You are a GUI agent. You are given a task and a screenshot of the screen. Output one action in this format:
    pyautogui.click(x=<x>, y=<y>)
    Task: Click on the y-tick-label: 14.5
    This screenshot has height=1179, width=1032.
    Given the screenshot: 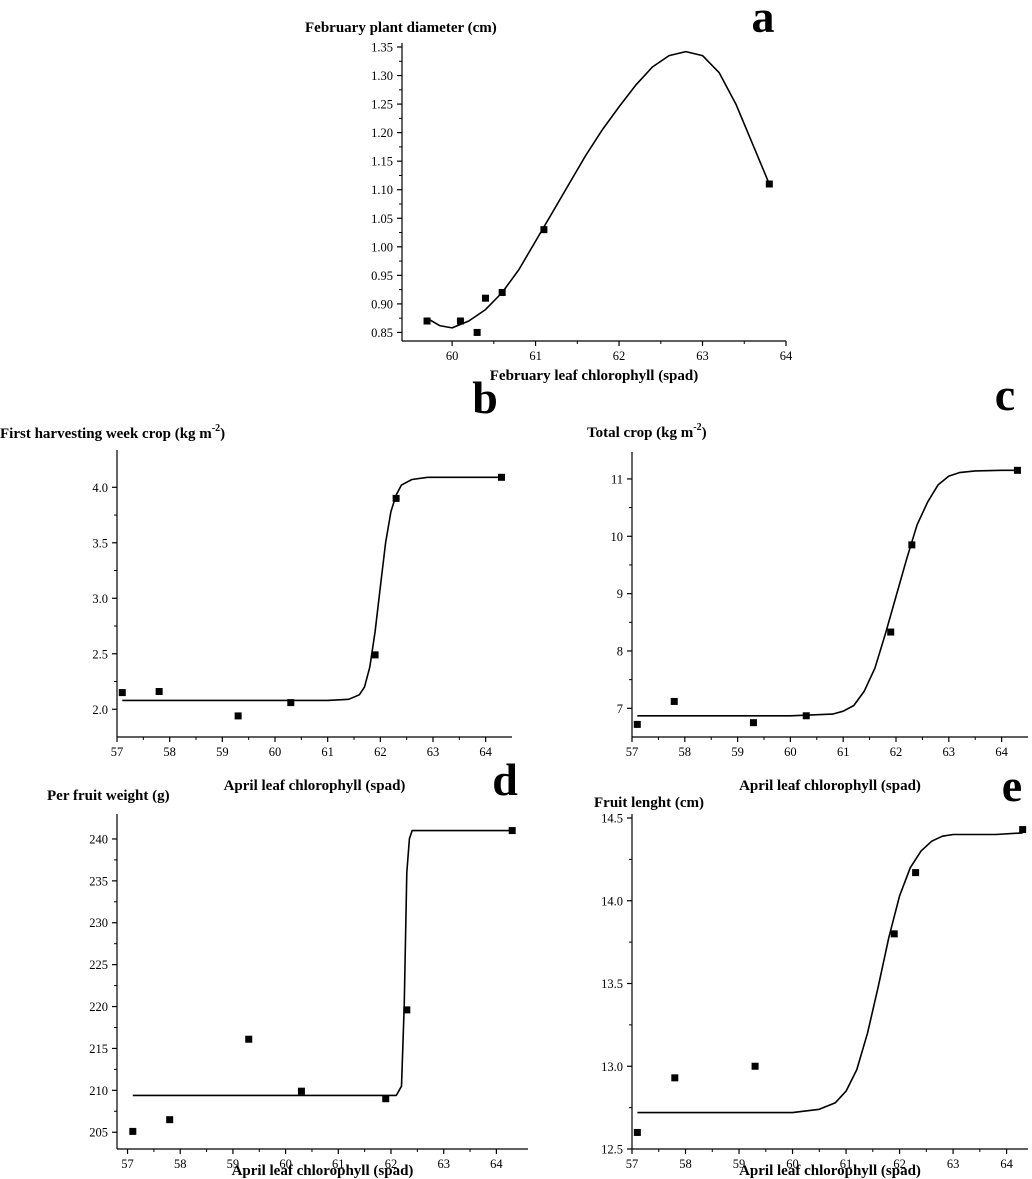 What is the action you would take?
    pyautogui.click(x=612, y=819)
    